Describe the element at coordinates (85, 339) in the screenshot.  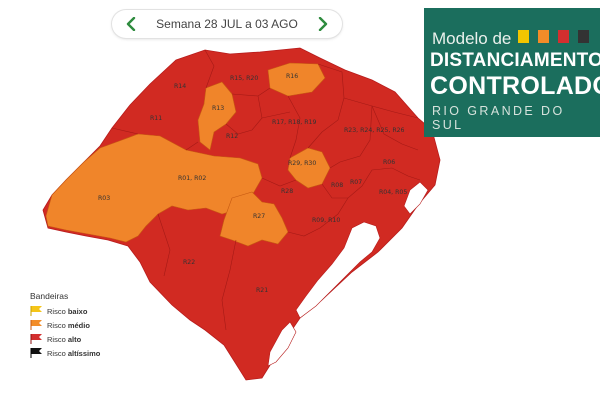
I see `legend-item-alto: Risco alto` at that location.